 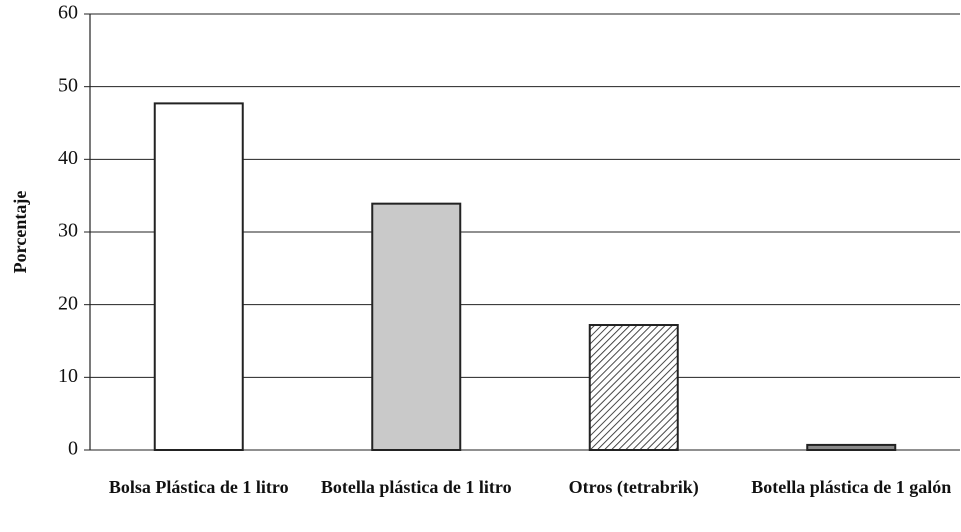 I want to click on y-tick-label: 40, so click(x=68, y=158).